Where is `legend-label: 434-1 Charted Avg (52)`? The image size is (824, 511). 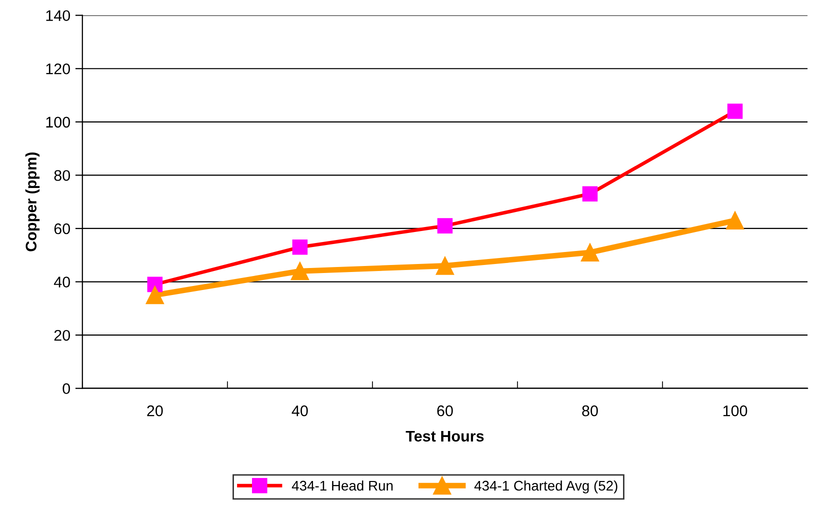 legend-label: 434-1 Charted Avg (52) is located at coordinates (546, 487).